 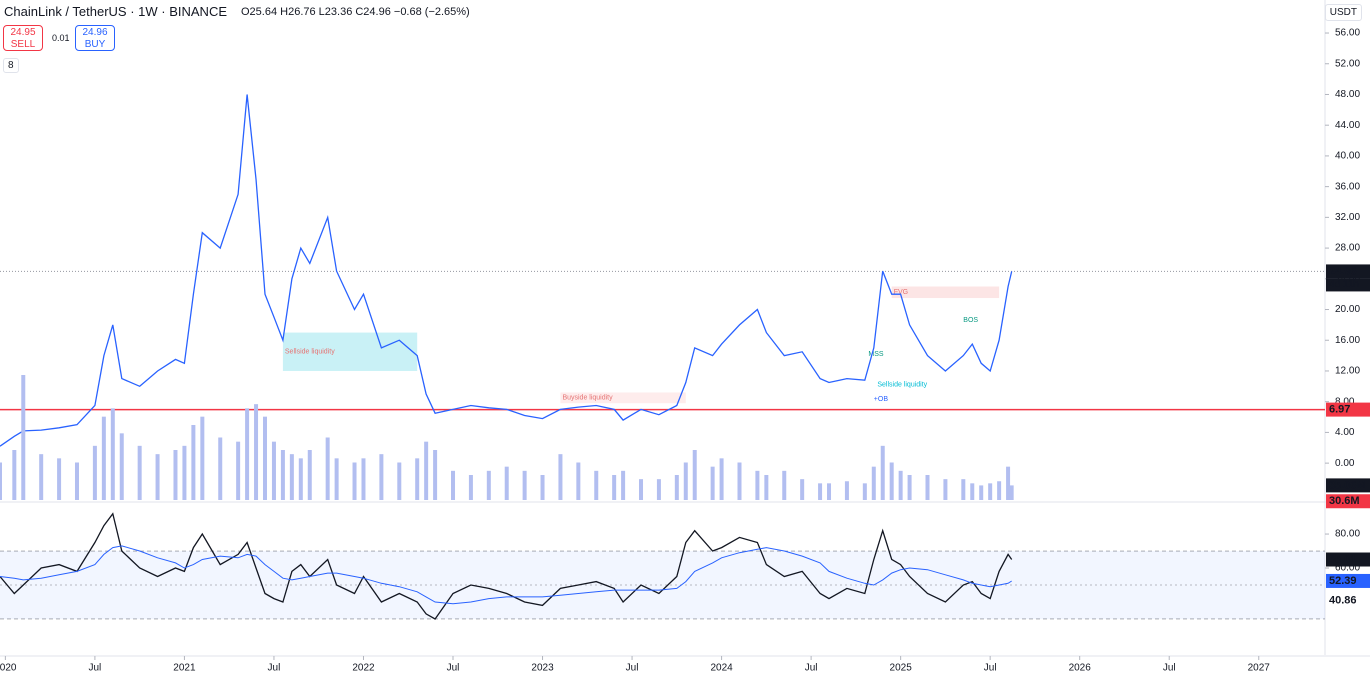 What do you see at coordinates (363, 668) in the screenshot?
I see `x-tick-label: 2022` at bounding box center [363, 668].